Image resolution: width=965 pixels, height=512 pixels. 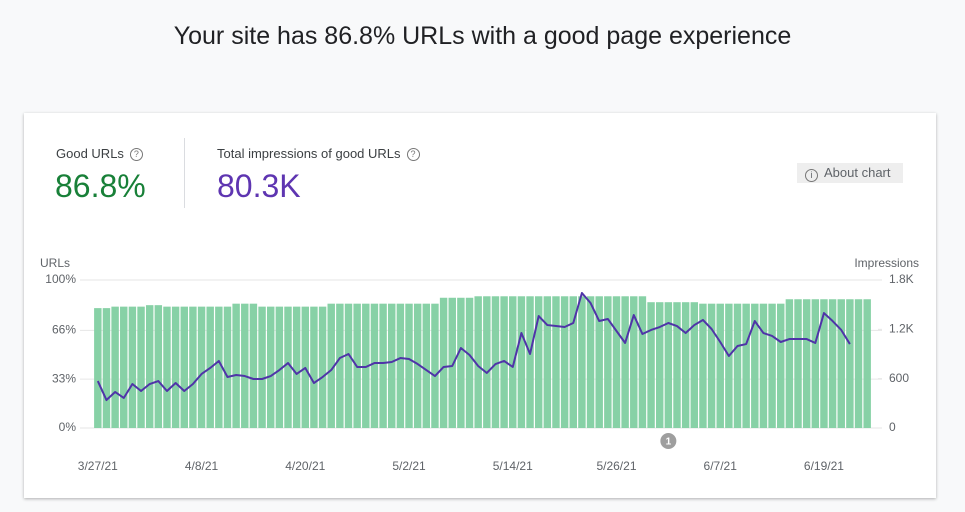 I want to click on y2-tick-label: 600, so click(x=899, y=378).